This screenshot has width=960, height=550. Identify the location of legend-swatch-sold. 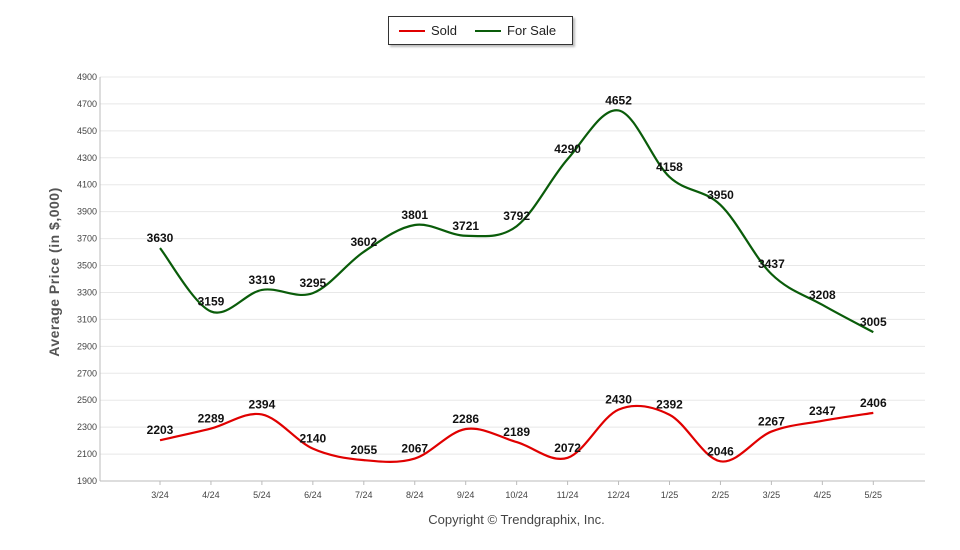
(412, 30).